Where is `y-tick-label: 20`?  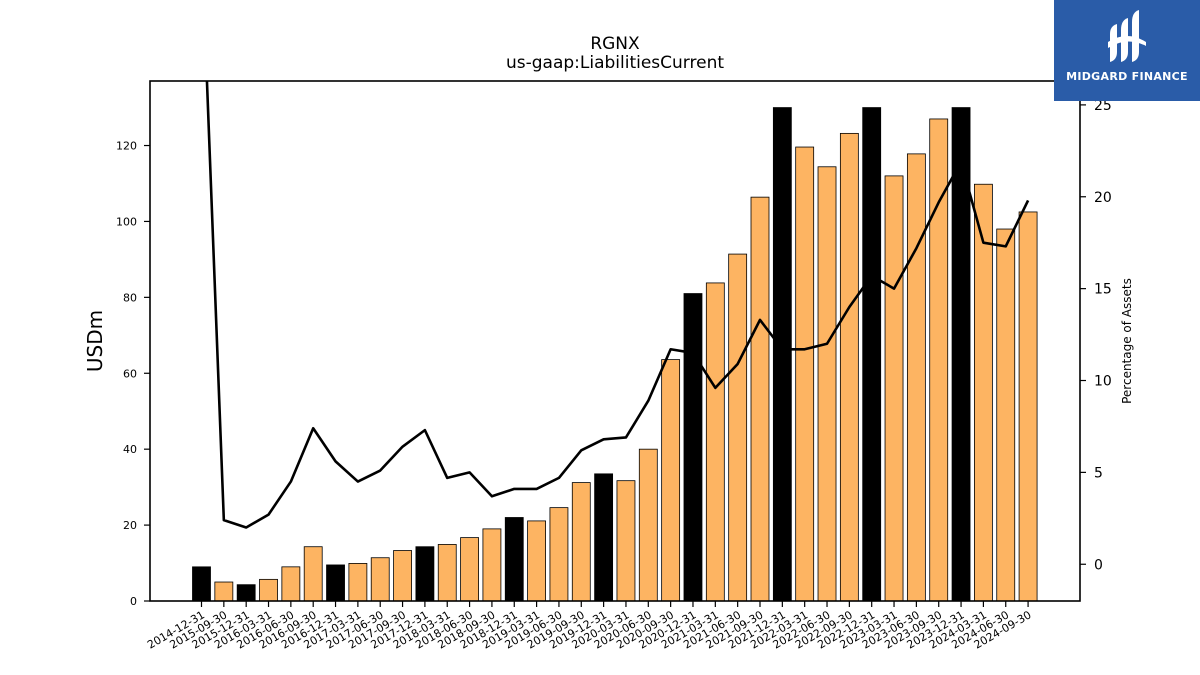
y-tick-label: 20 is located at coordinates (130, 525).